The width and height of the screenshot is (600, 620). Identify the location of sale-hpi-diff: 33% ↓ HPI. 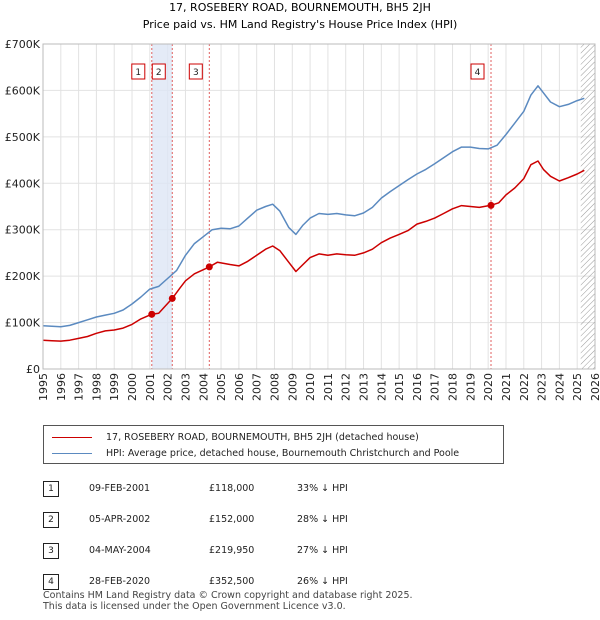
(322, 488).